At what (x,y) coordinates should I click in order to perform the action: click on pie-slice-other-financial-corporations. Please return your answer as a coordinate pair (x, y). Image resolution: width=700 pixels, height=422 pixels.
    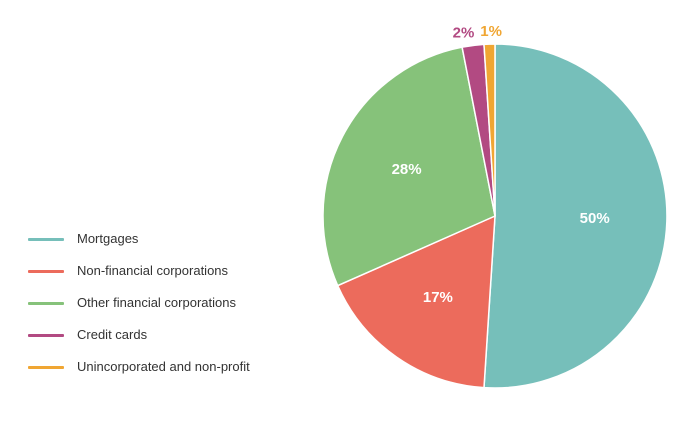
    Looking at the image, I should click on (409, 166).